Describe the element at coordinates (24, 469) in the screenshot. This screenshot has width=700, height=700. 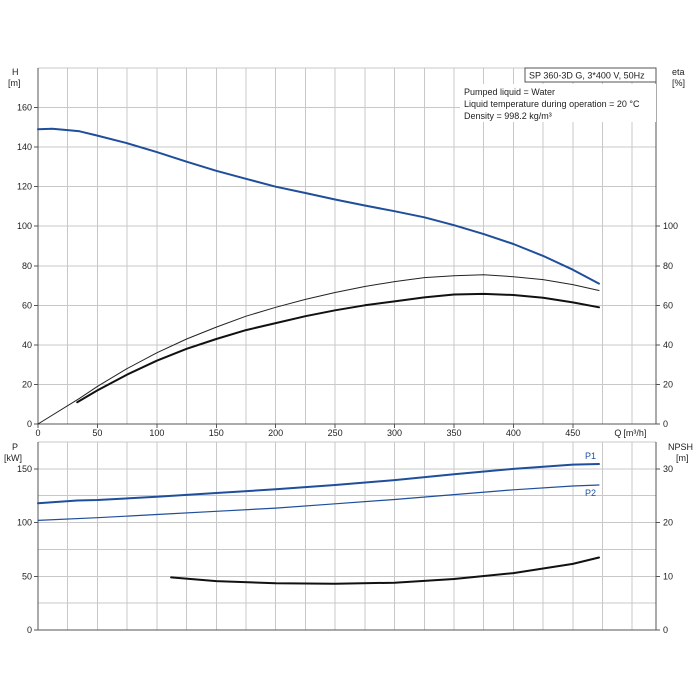
I see `p-tick-label: 150` at that location.